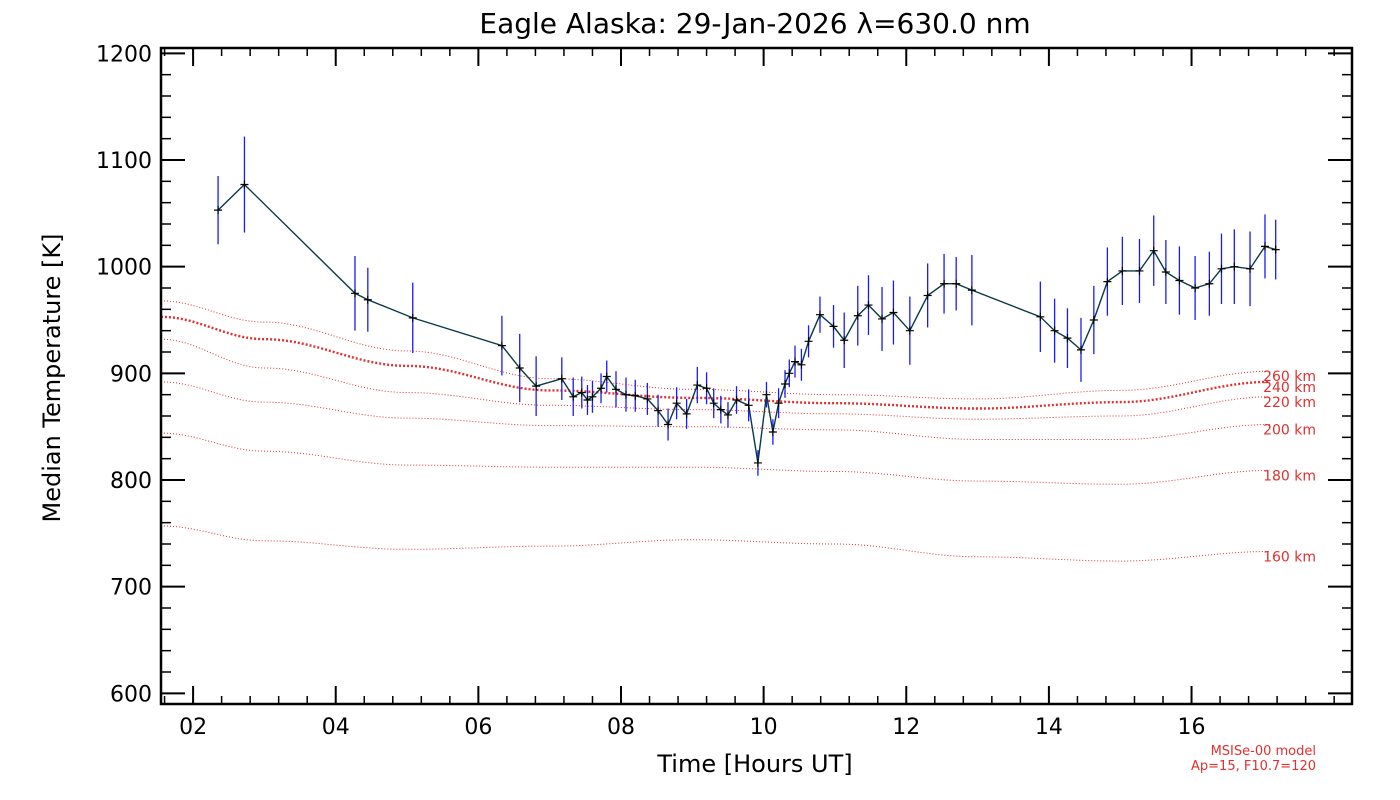 The image size is (1400, 800). What do you see at coordinates (478, 727) in the screenshot?
I see `x-tick-label: 06` at bounding box center [478, 727].